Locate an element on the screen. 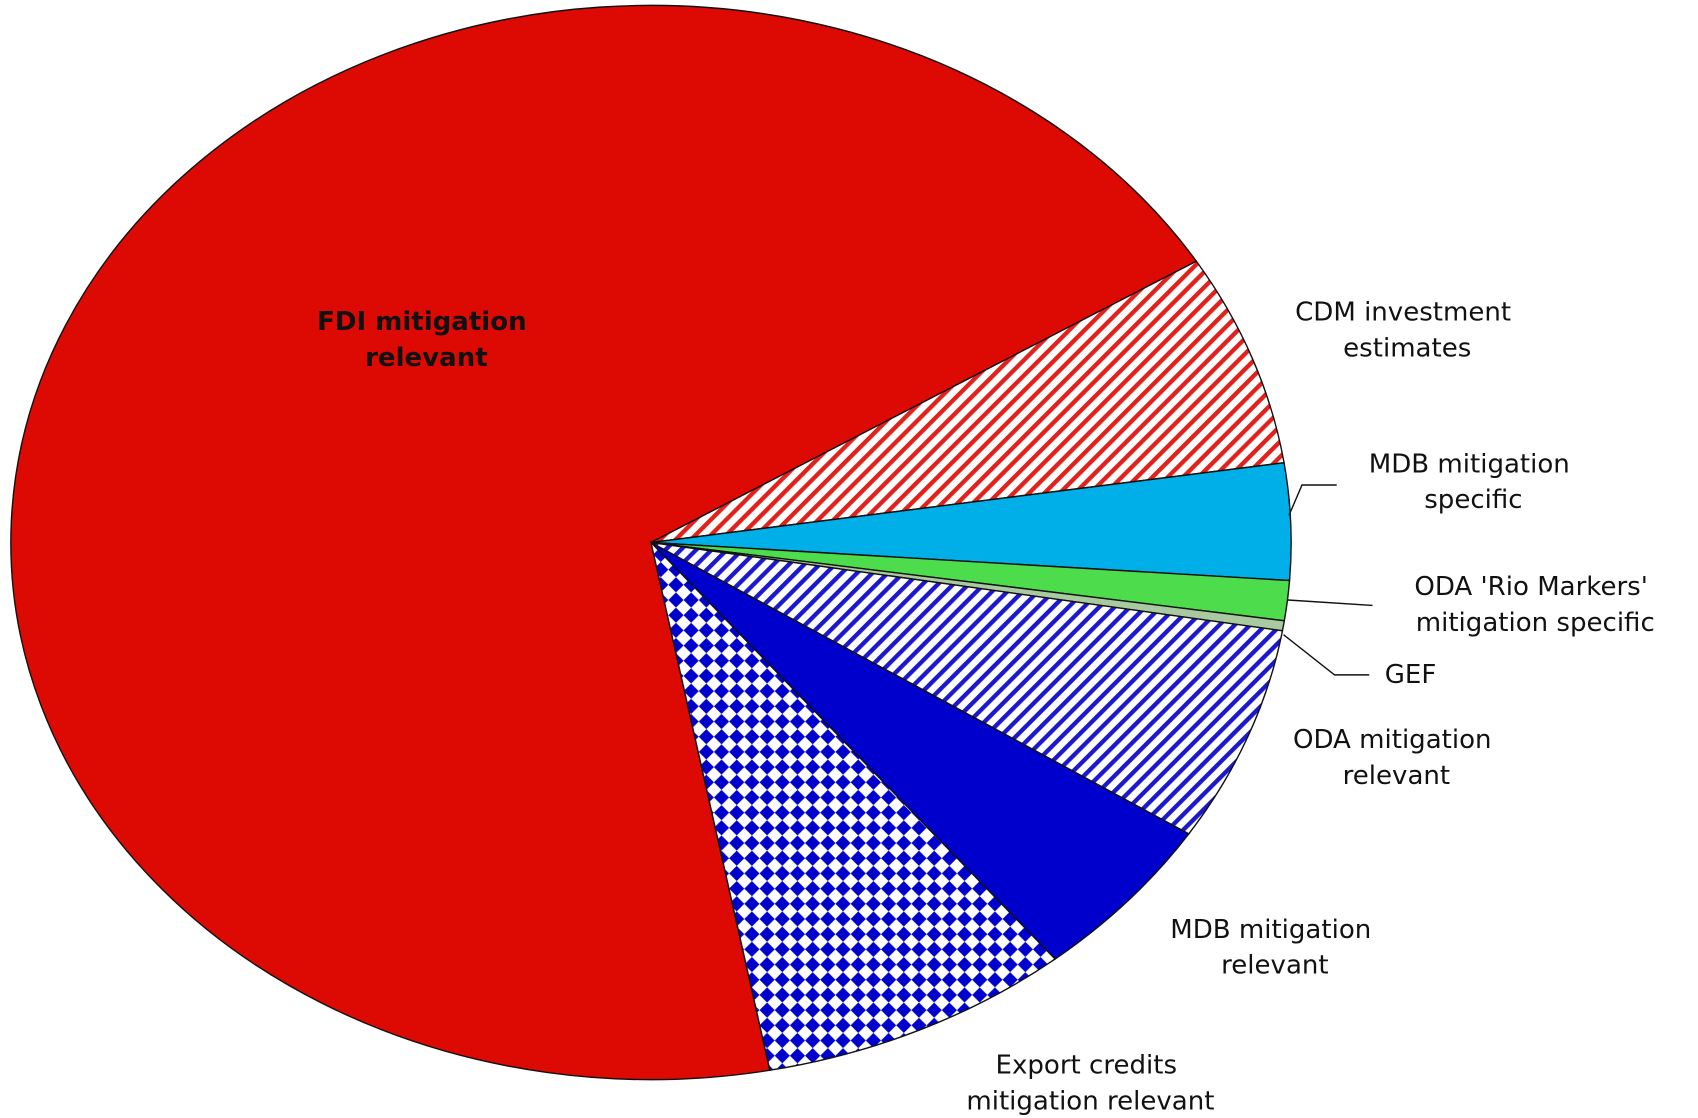 Image resolution: width=1698 pixels, height=1118 pixels. slice-label: ODA 'Rio Markers' mitigation specific is located at coordinates (1535, 604).